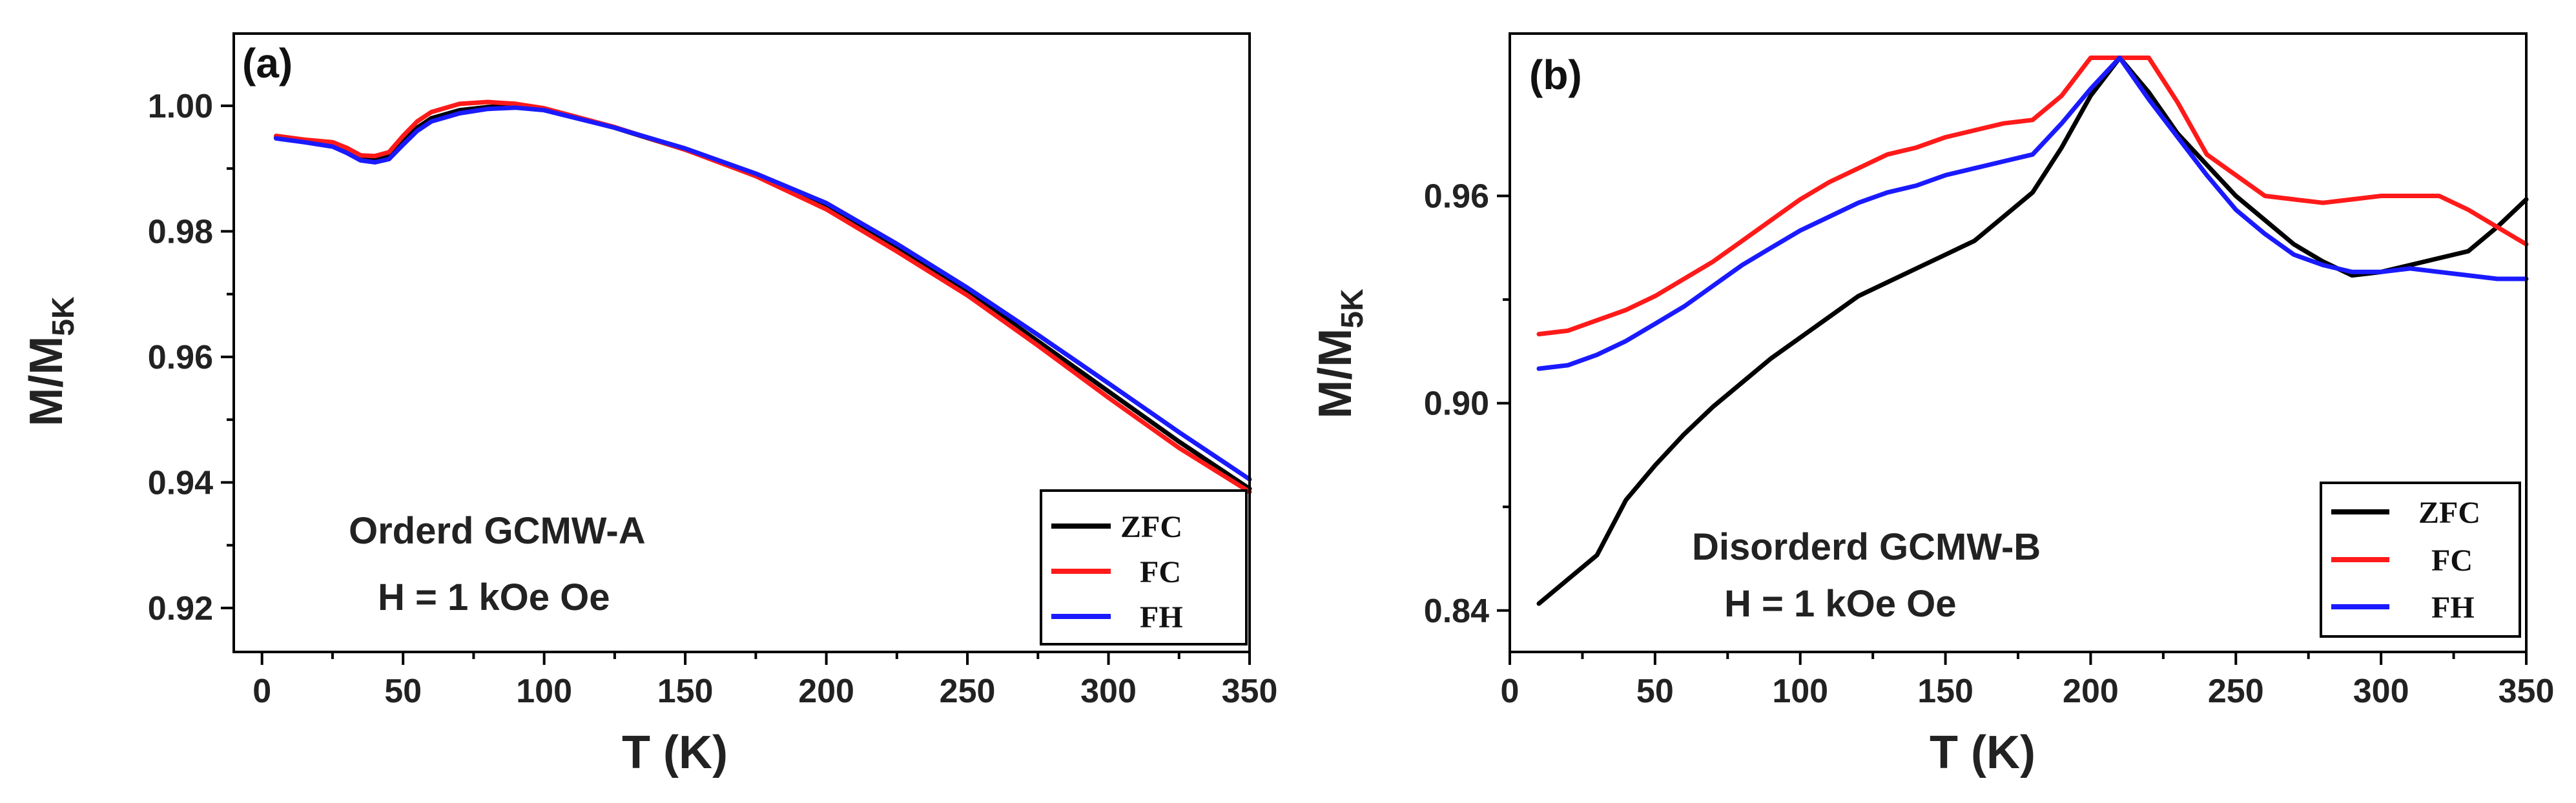 The height and width of the screenshot is (803, 2576). What do you see at coordinates (1456, 404) in the screenshot?
I see `panel-b-y-tick-label: 0.90` at bounding box center [1456, 404].